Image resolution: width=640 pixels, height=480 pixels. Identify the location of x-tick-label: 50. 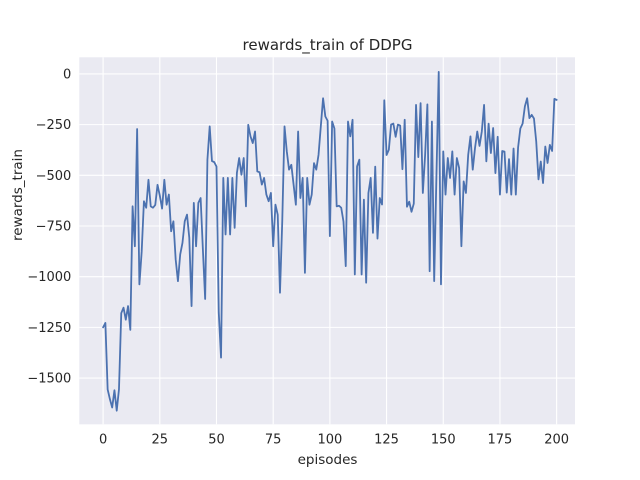
(216, 439).